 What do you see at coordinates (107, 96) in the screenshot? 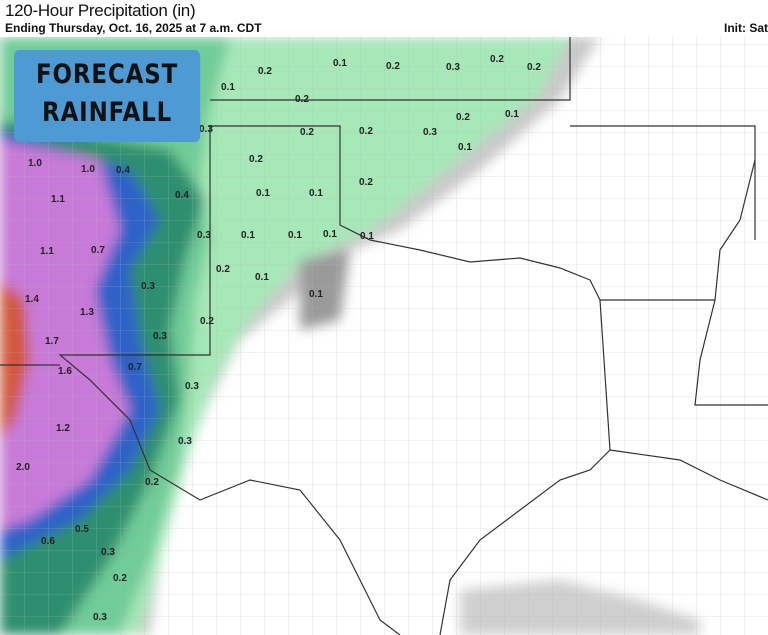
I see `forecast-rainfall-badge: FORECAST RAINFALL` at bounding box center [107, 96].